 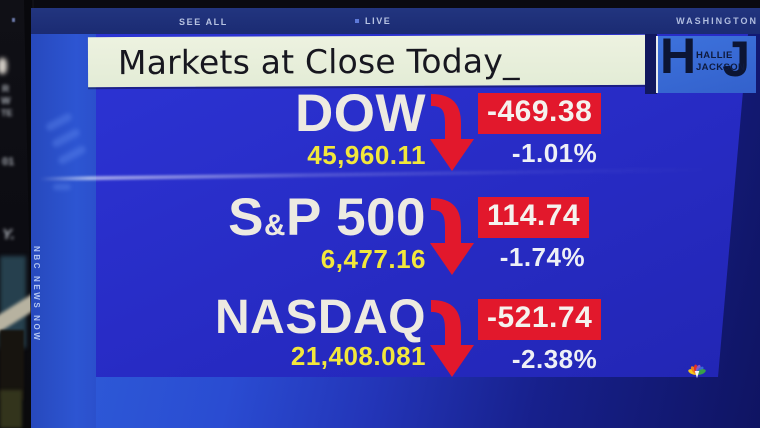 What do you see at coordinates (358, 356) in the screenshot?
I see `index-close-value: 21,408.081` at bounding box center [358, 356].